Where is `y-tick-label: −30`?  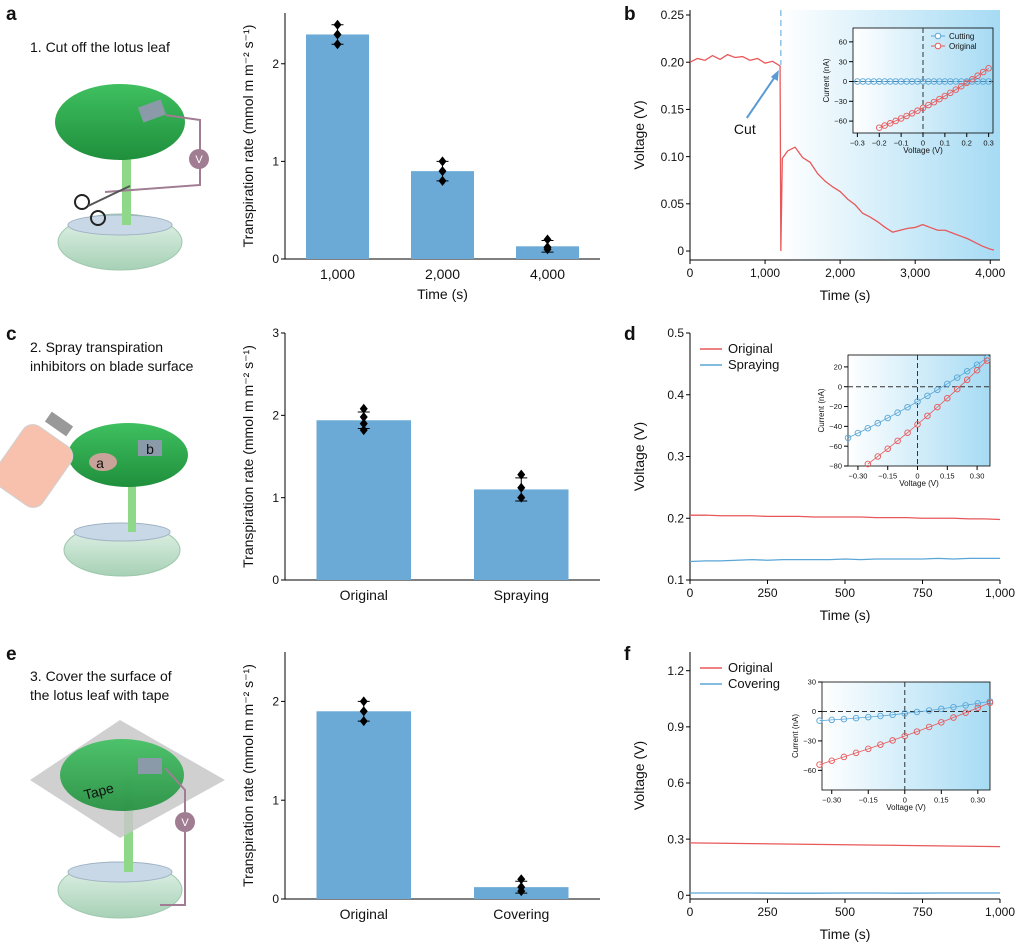
y-tick-label: −30 is located at coordinates (809, 741).